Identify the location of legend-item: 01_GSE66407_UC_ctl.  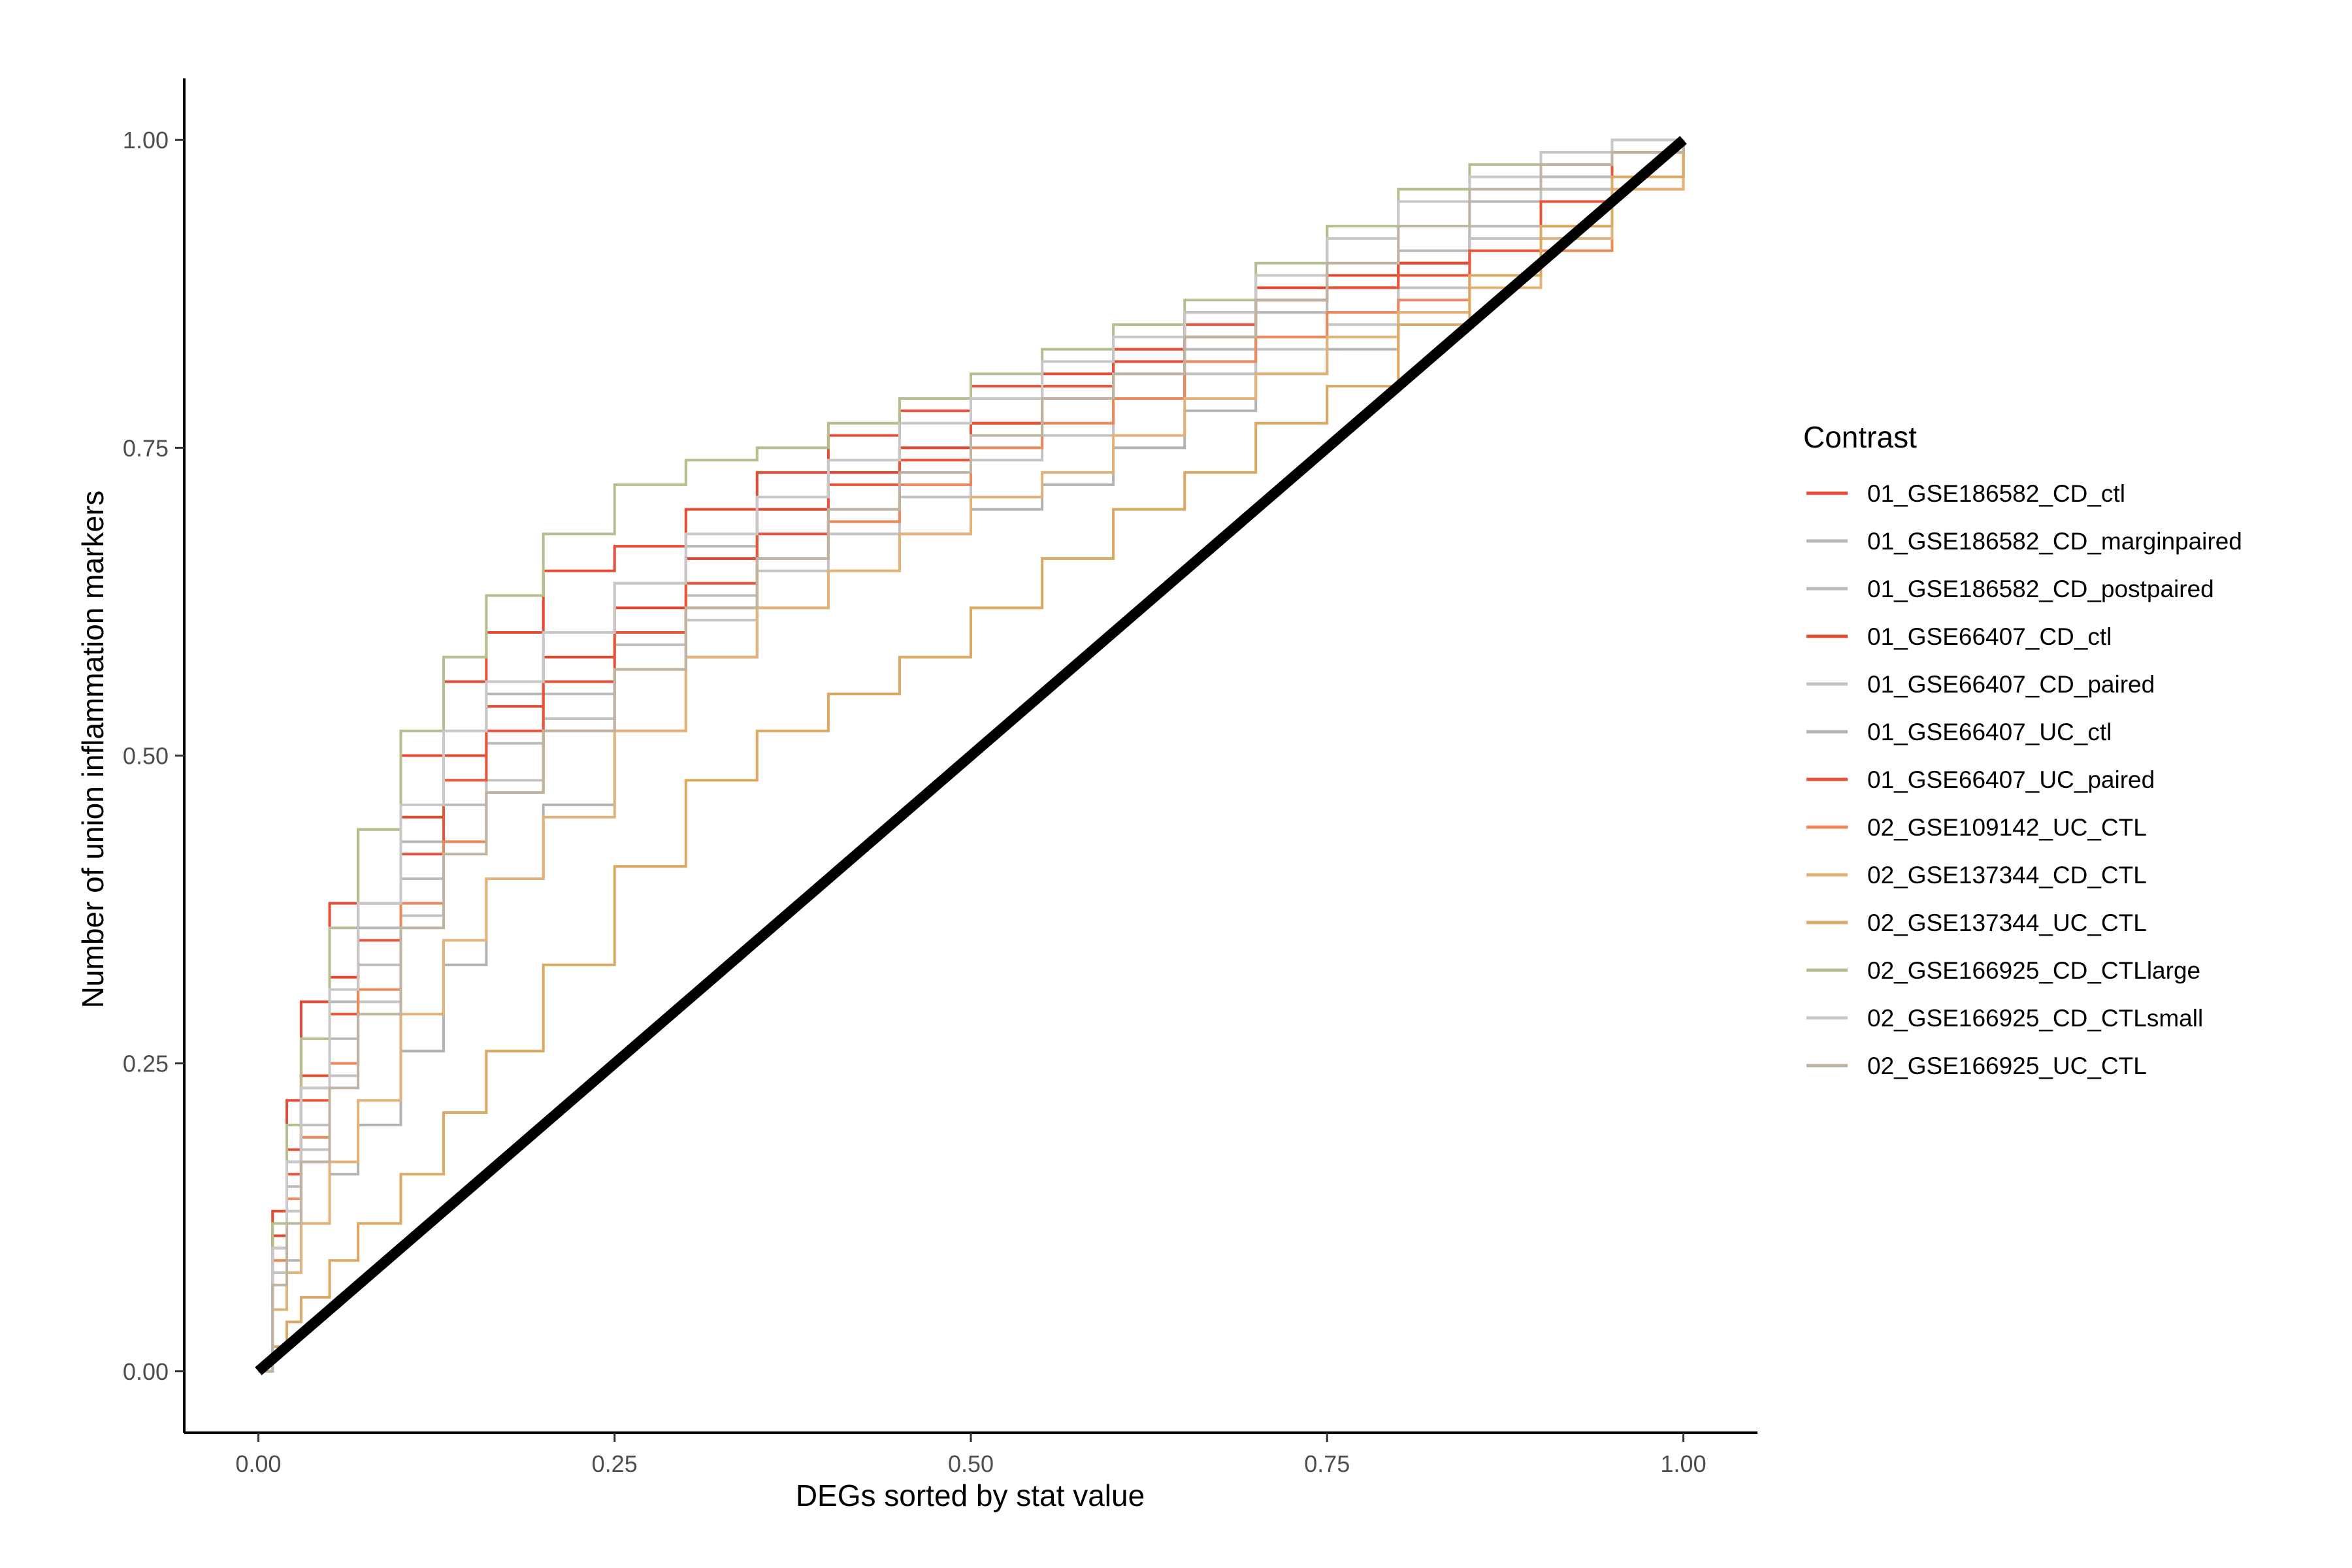
(1959, 732).